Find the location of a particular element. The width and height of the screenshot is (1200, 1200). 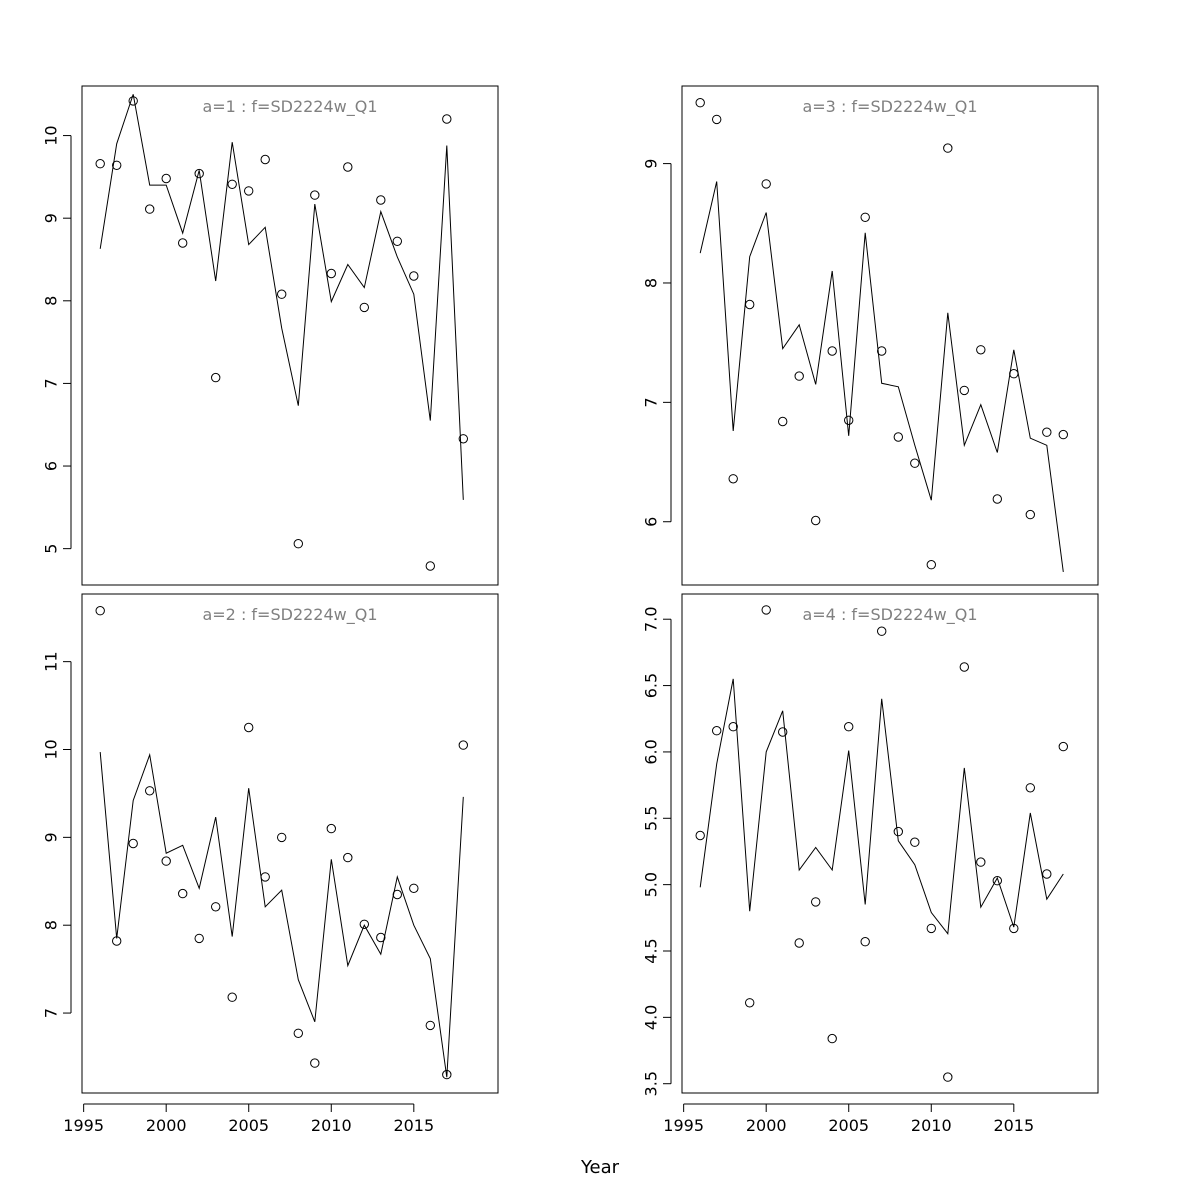

panel-title: a=1 : f=SD2224w_Q1 is located at coordinates (289, 107).